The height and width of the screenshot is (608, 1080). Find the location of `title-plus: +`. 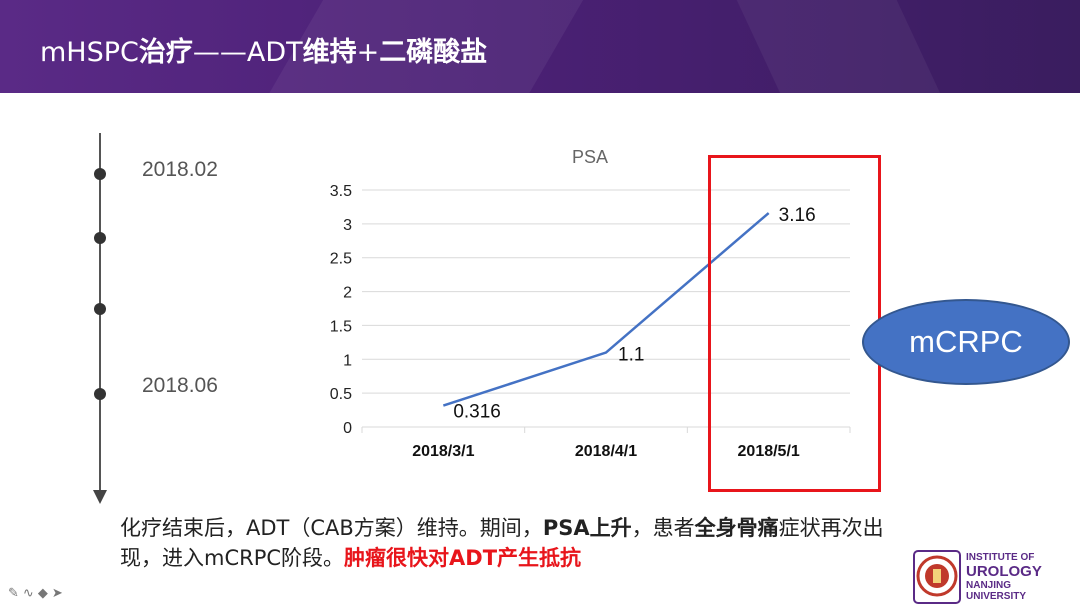

title-plus: + is located at coordinates (368, 52).